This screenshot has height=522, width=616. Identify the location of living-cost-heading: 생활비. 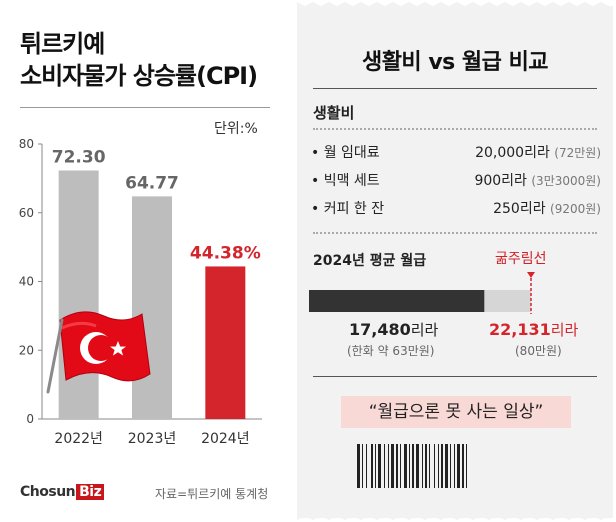
(334, 113).